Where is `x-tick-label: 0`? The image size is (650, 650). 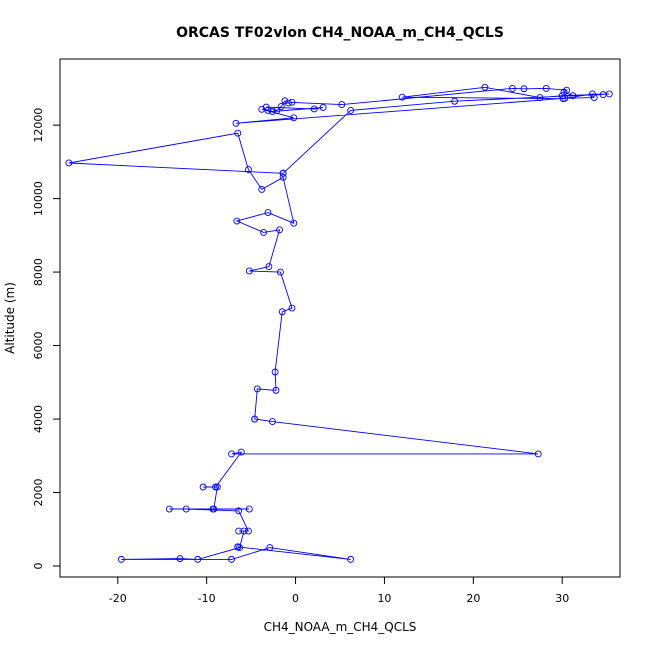
x-tick-label: 0 is located at coordinates (295, 598).